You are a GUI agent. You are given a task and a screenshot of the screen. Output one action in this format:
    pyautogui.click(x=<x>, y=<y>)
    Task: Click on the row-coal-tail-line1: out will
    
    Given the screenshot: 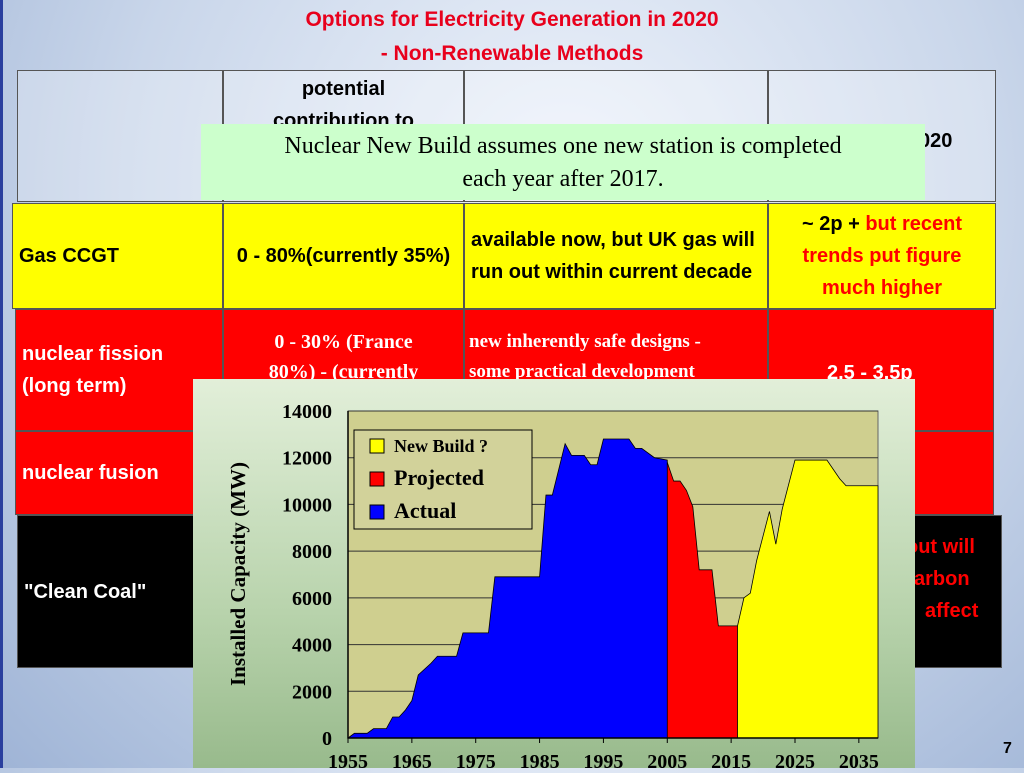 What is the action you would take?
    pyautogui.click(x=940, y=547)
    